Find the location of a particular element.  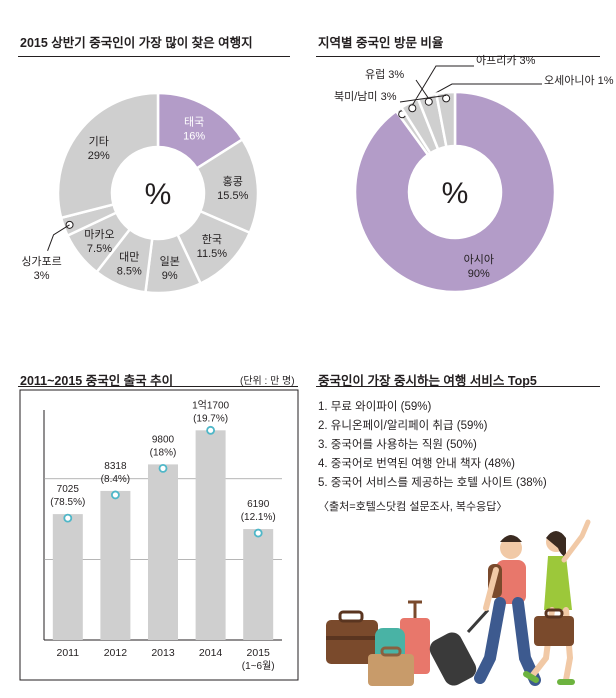

chart1-title-rule is located at coordinates (154, 56).